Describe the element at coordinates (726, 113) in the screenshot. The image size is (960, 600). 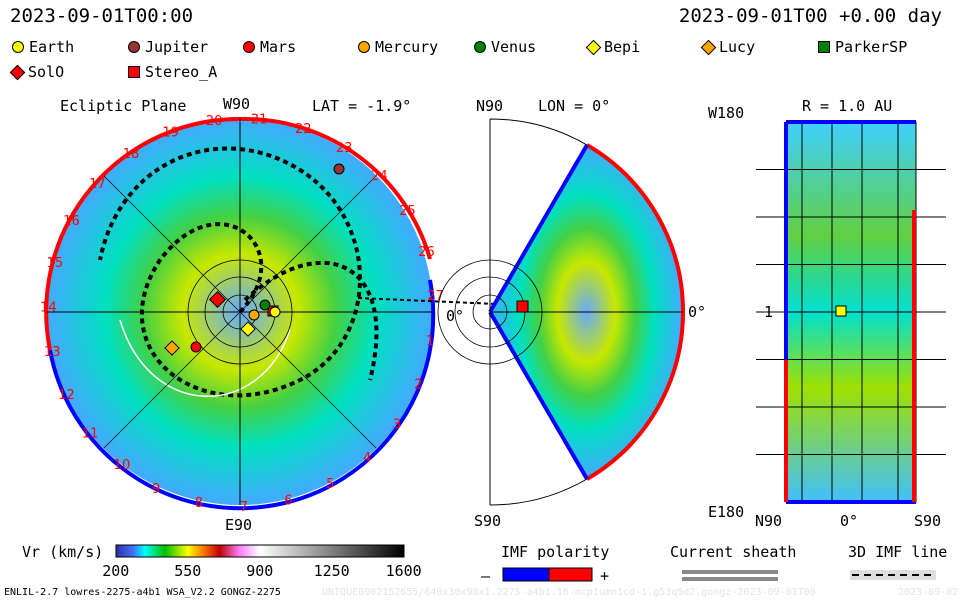
I see `radial-top-label: W180` at that location.